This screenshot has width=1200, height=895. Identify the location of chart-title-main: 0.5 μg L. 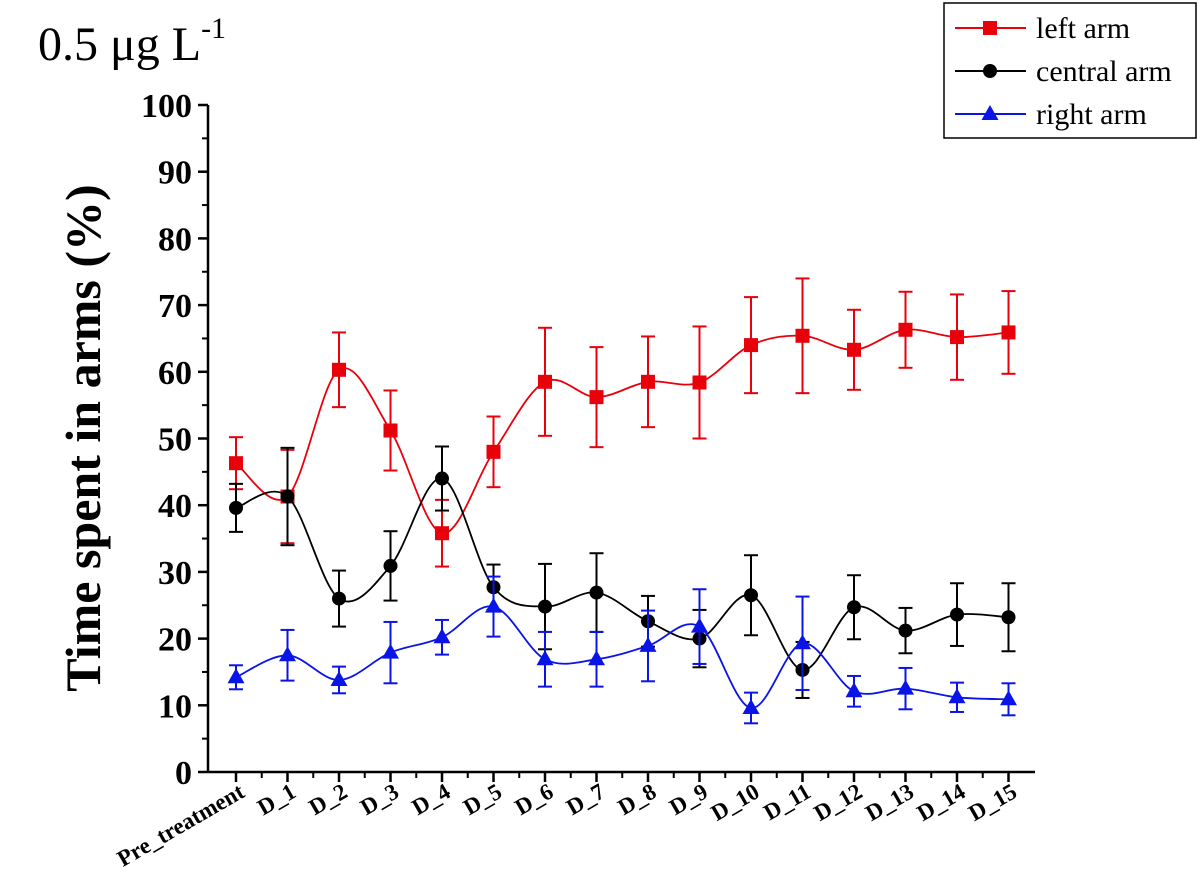
(119, 44).